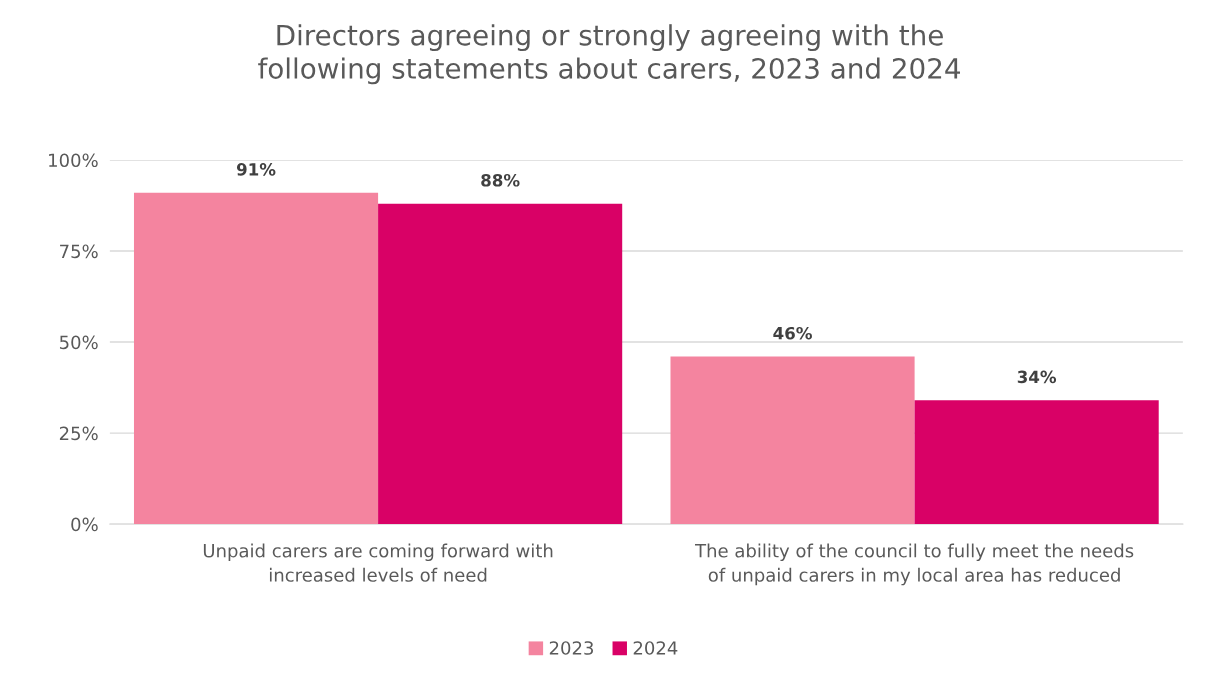 This screenshot has width=1207, height=678. I want to click on y-tick-label: 75%, so click(79, 251).